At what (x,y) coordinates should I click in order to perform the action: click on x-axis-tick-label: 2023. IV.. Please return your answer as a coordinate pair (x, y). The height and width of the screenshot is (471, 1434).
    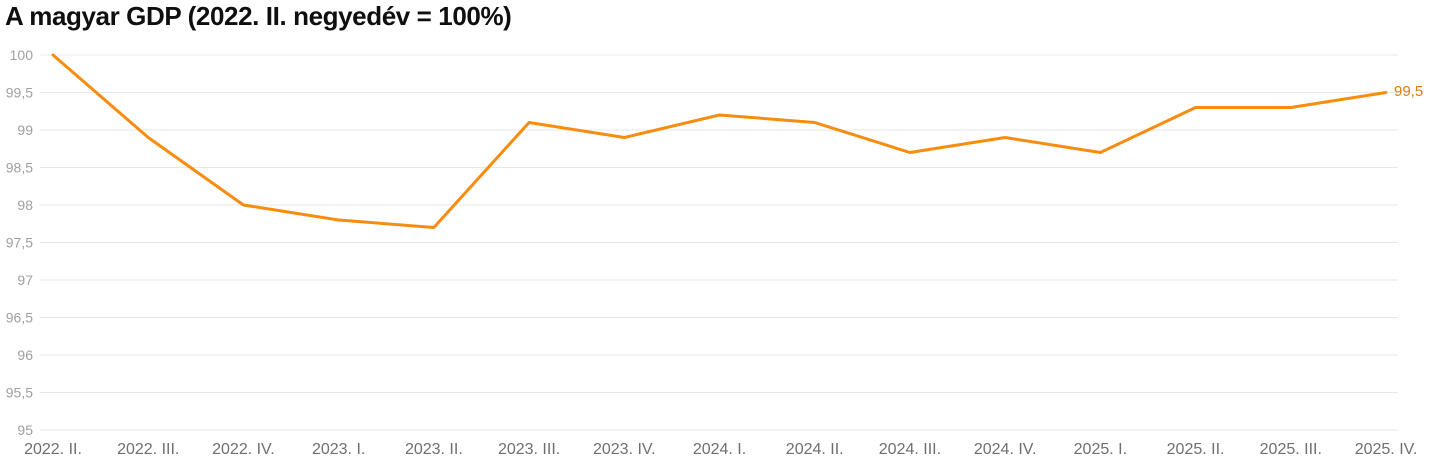
    Looking at the image, I should click on (624, 449).